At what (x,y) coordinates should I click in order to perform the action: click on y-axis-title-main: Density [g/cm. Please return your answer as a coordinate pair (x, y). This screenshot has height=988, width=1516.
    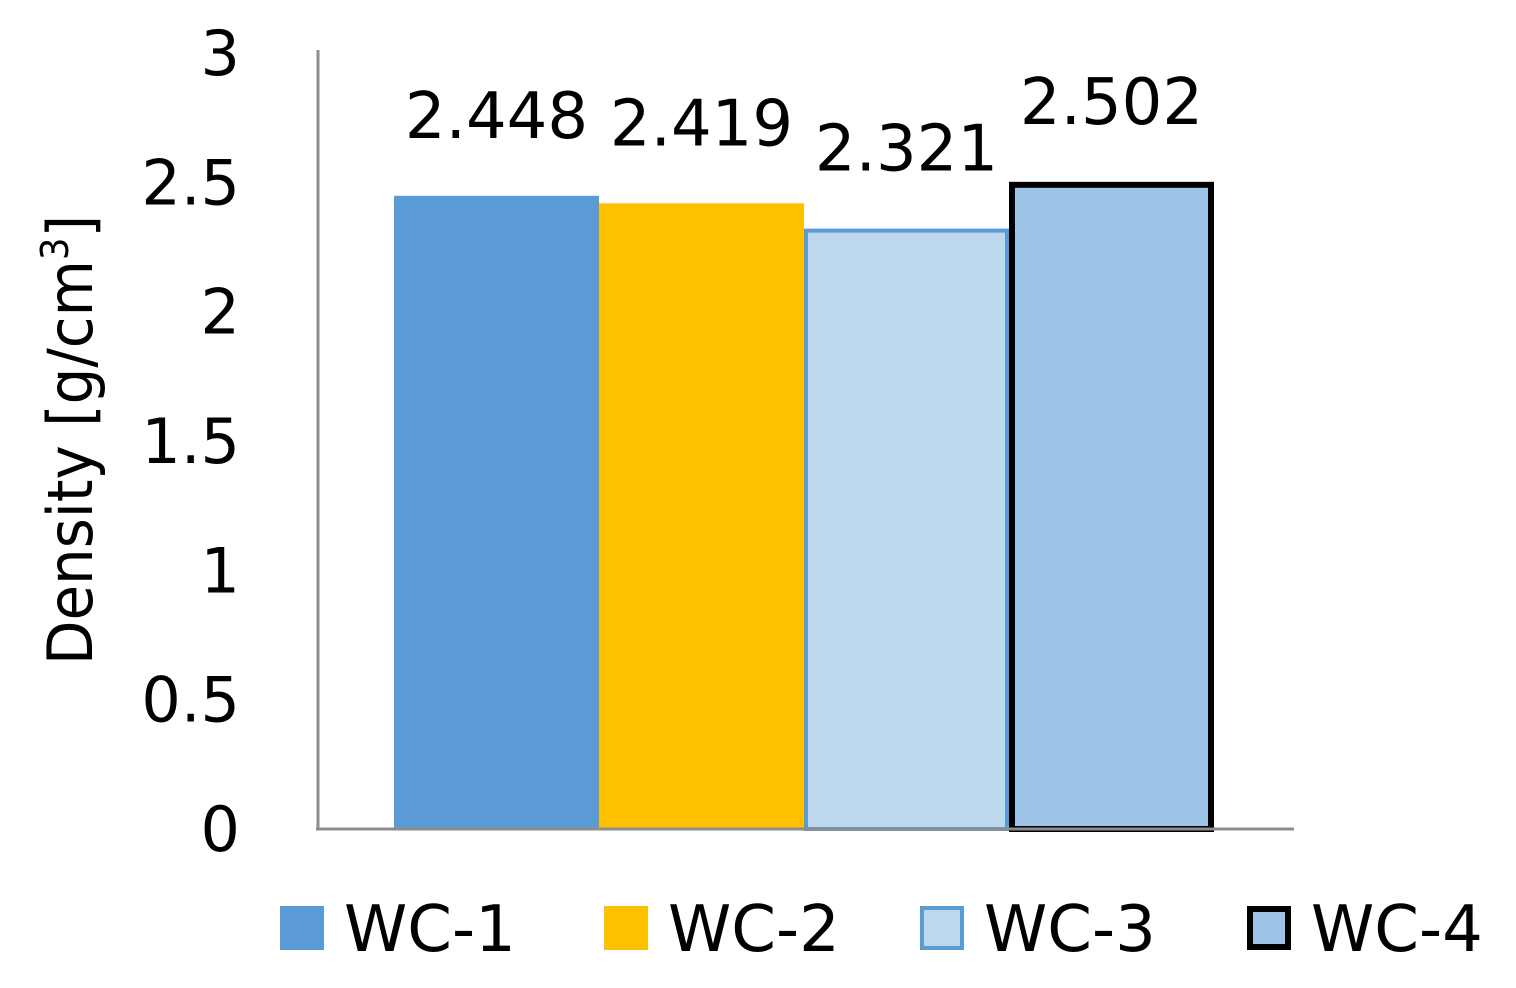
    Looking at the image, I should click on (70, 462).